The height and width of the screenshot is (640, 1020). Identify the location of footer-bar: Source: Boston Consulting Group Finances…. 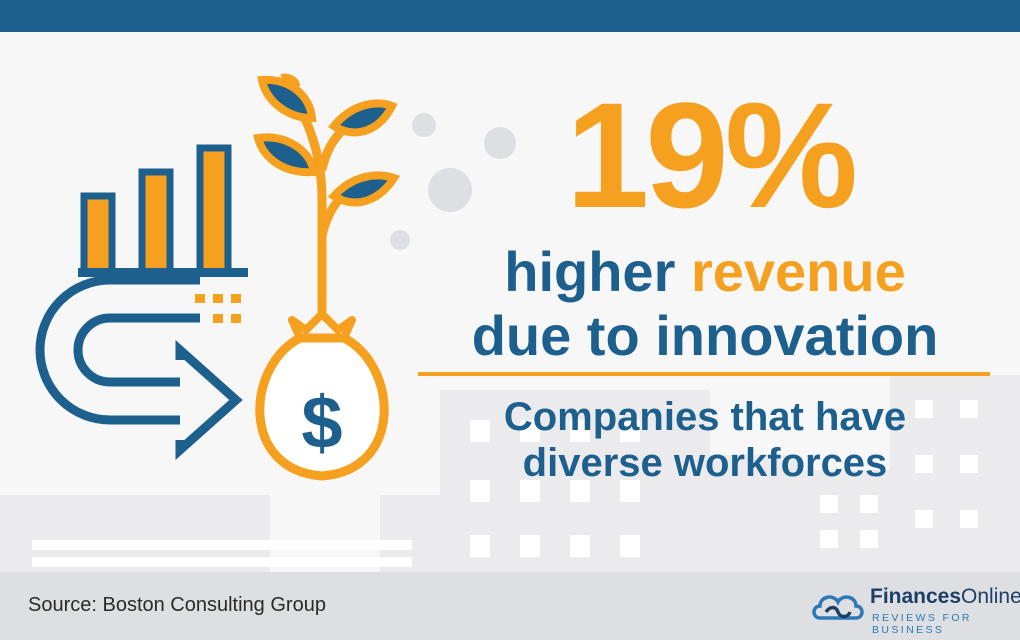
(510, 606).